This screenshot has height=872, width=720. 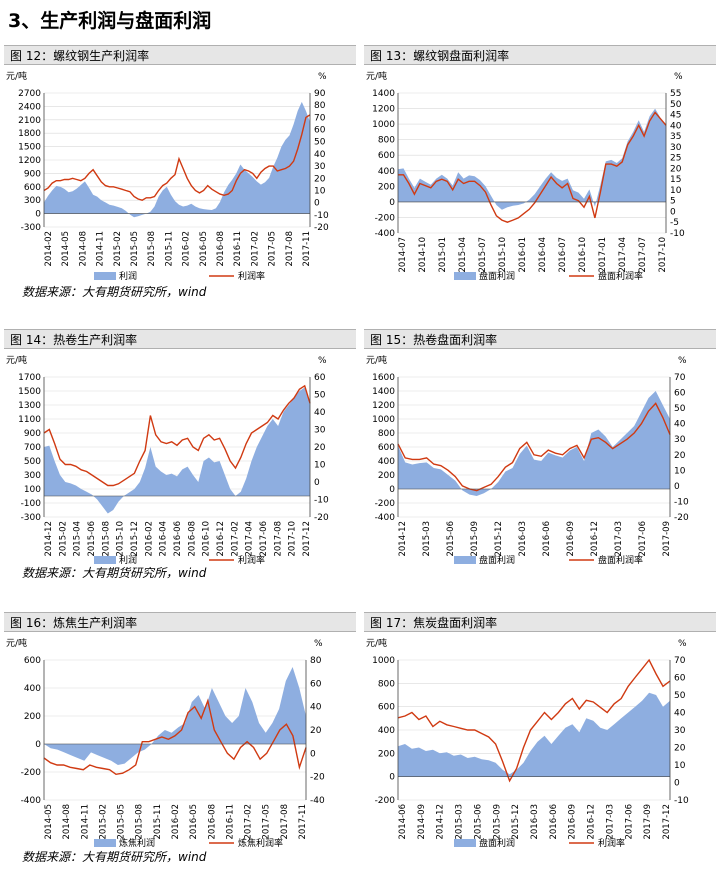 What do you see at coordinates (423, 255) in the screenshot?
I see `x-tick-label: 2014-10` at bounding box center [423, 255].